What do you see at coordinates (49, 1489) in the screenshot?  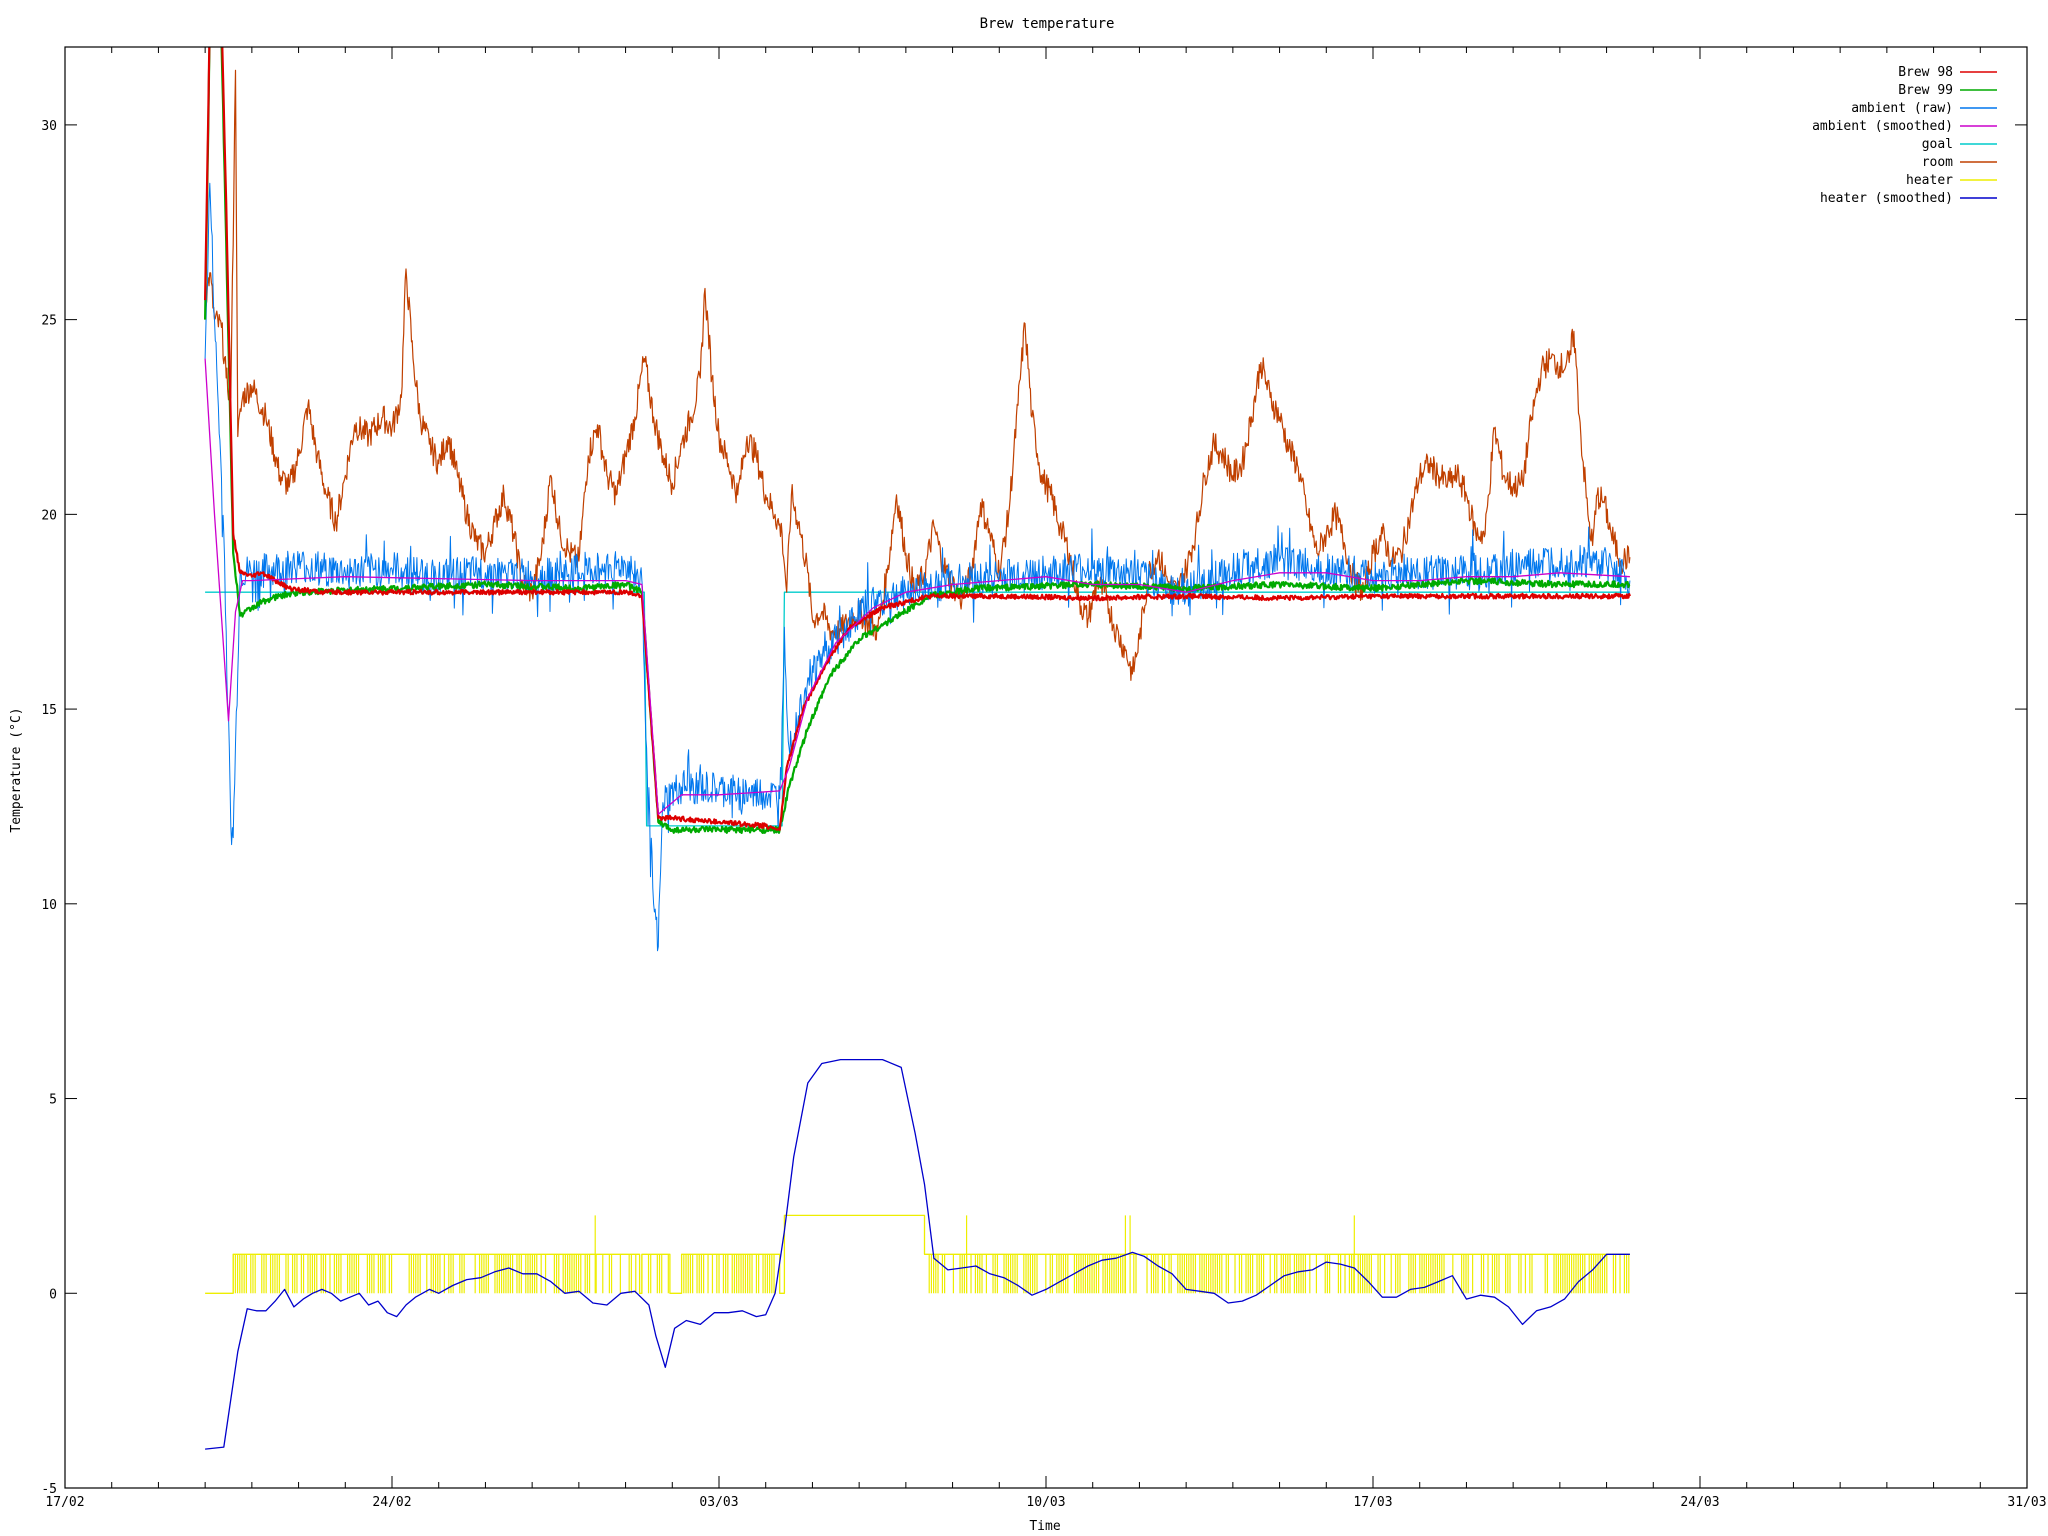 I see `y-tick-label: -5` at bounding box center [49, 1489].